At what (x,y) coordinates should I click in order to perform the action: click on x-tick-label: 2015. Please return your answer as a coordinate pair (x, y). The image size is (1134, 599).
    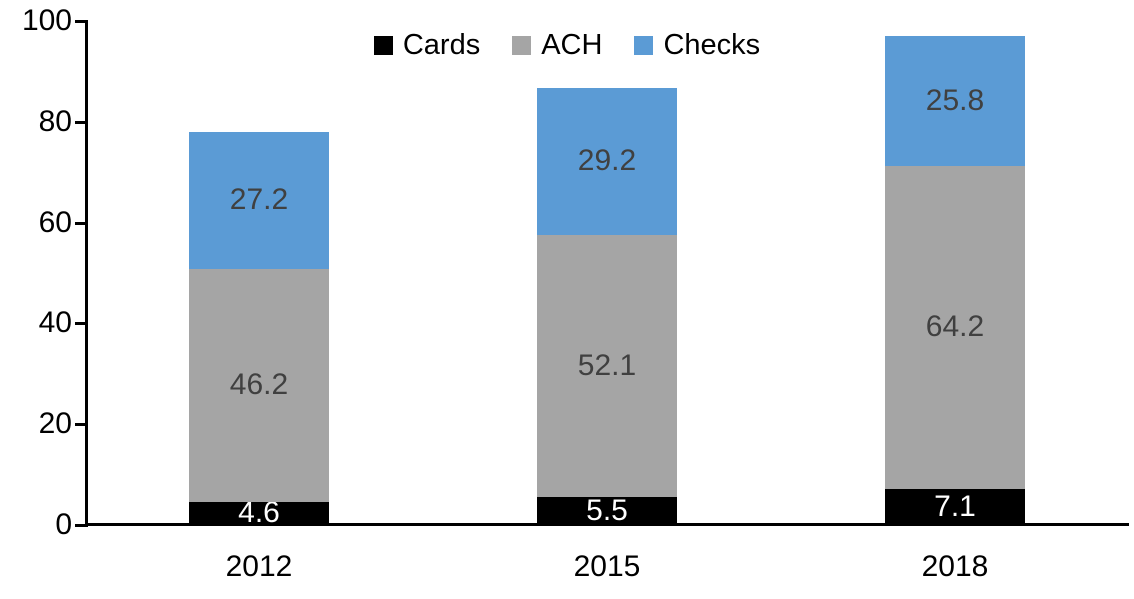
    Looking at the image, I should click on (607, 566).